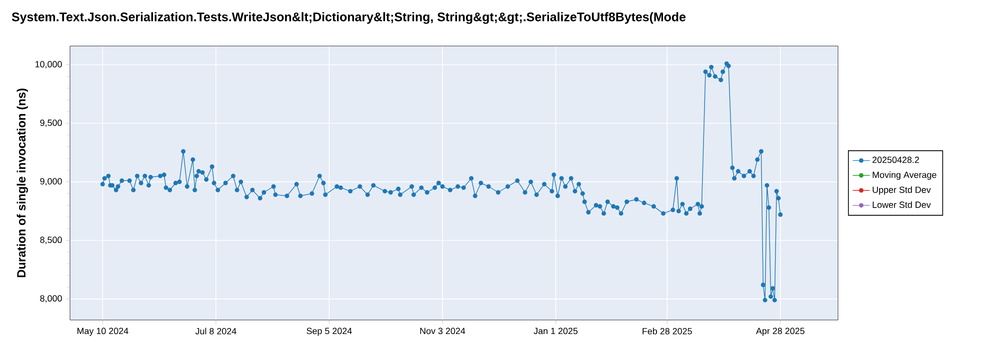  What do you see at coordinates (904, 175) in the screenshot?
I see `legend-label: Moving Average` at bounding box center [904, 175].